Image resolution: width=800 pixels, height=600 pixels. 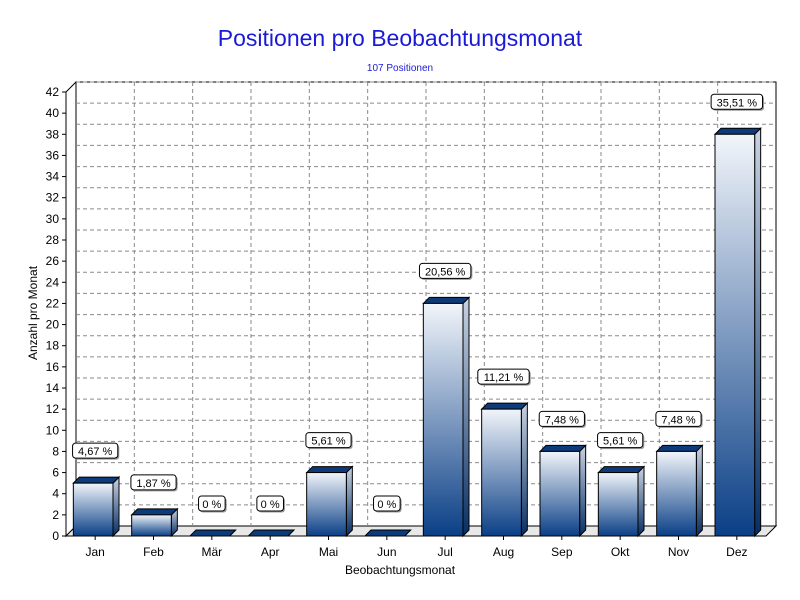 I want to click on y-tick-label: 16, so click(x=53, y=367).